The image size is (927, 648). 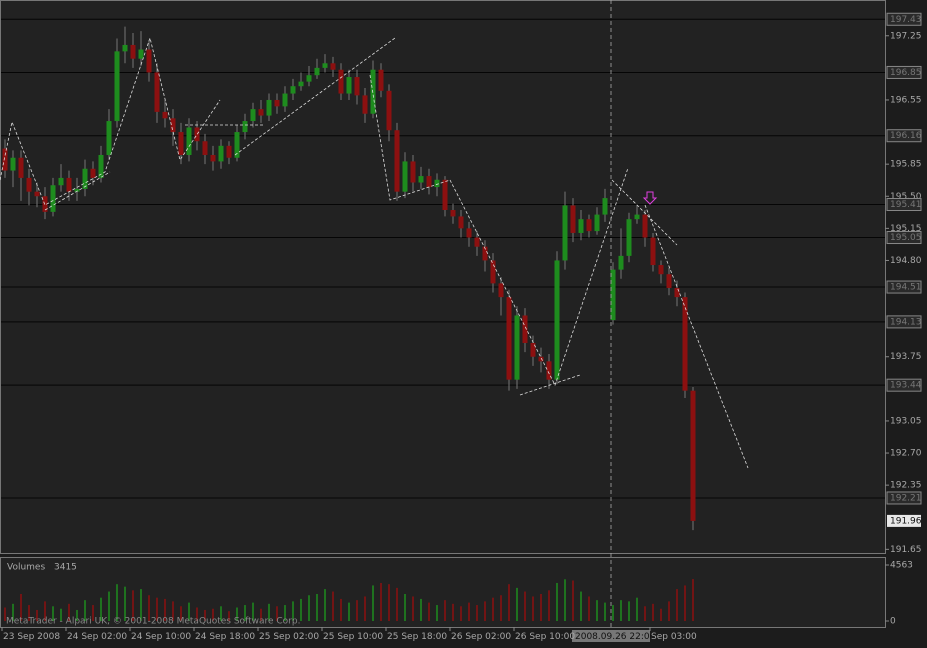 What do you see at coordinates (906, 261) in the screenshot?
I see `y-tick-label: 194.80` at bounding box center [906, 261].